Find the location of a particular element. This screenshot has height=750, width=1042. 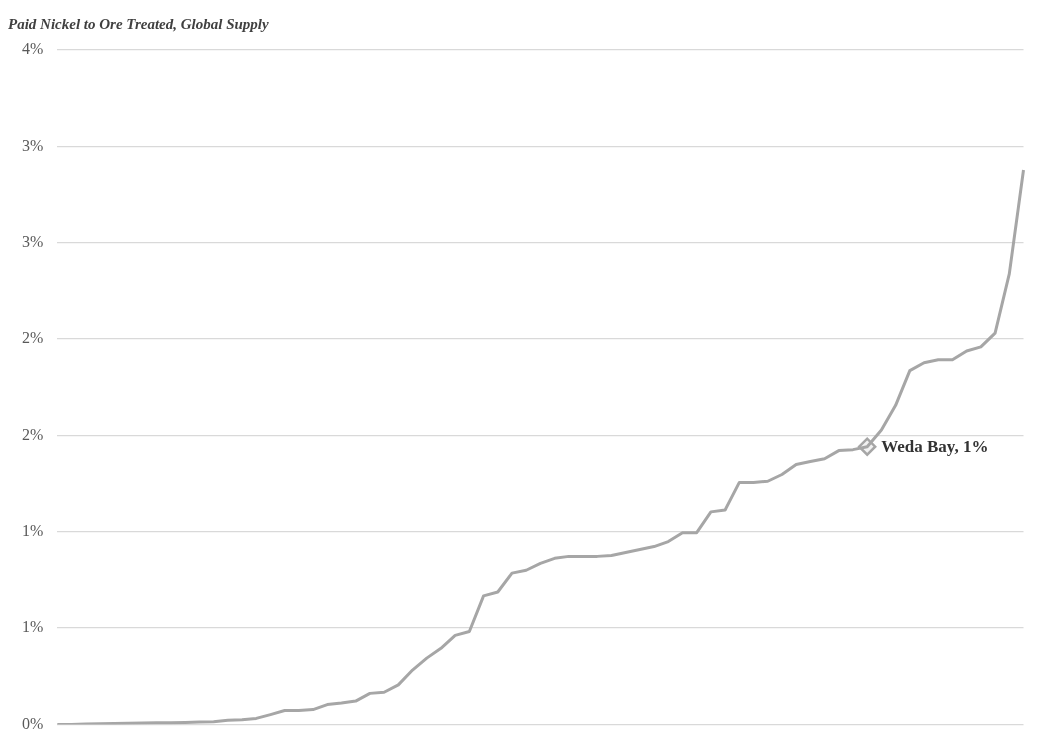

annotation: Weda Bay, 1% is located at coordinates (935, 447).